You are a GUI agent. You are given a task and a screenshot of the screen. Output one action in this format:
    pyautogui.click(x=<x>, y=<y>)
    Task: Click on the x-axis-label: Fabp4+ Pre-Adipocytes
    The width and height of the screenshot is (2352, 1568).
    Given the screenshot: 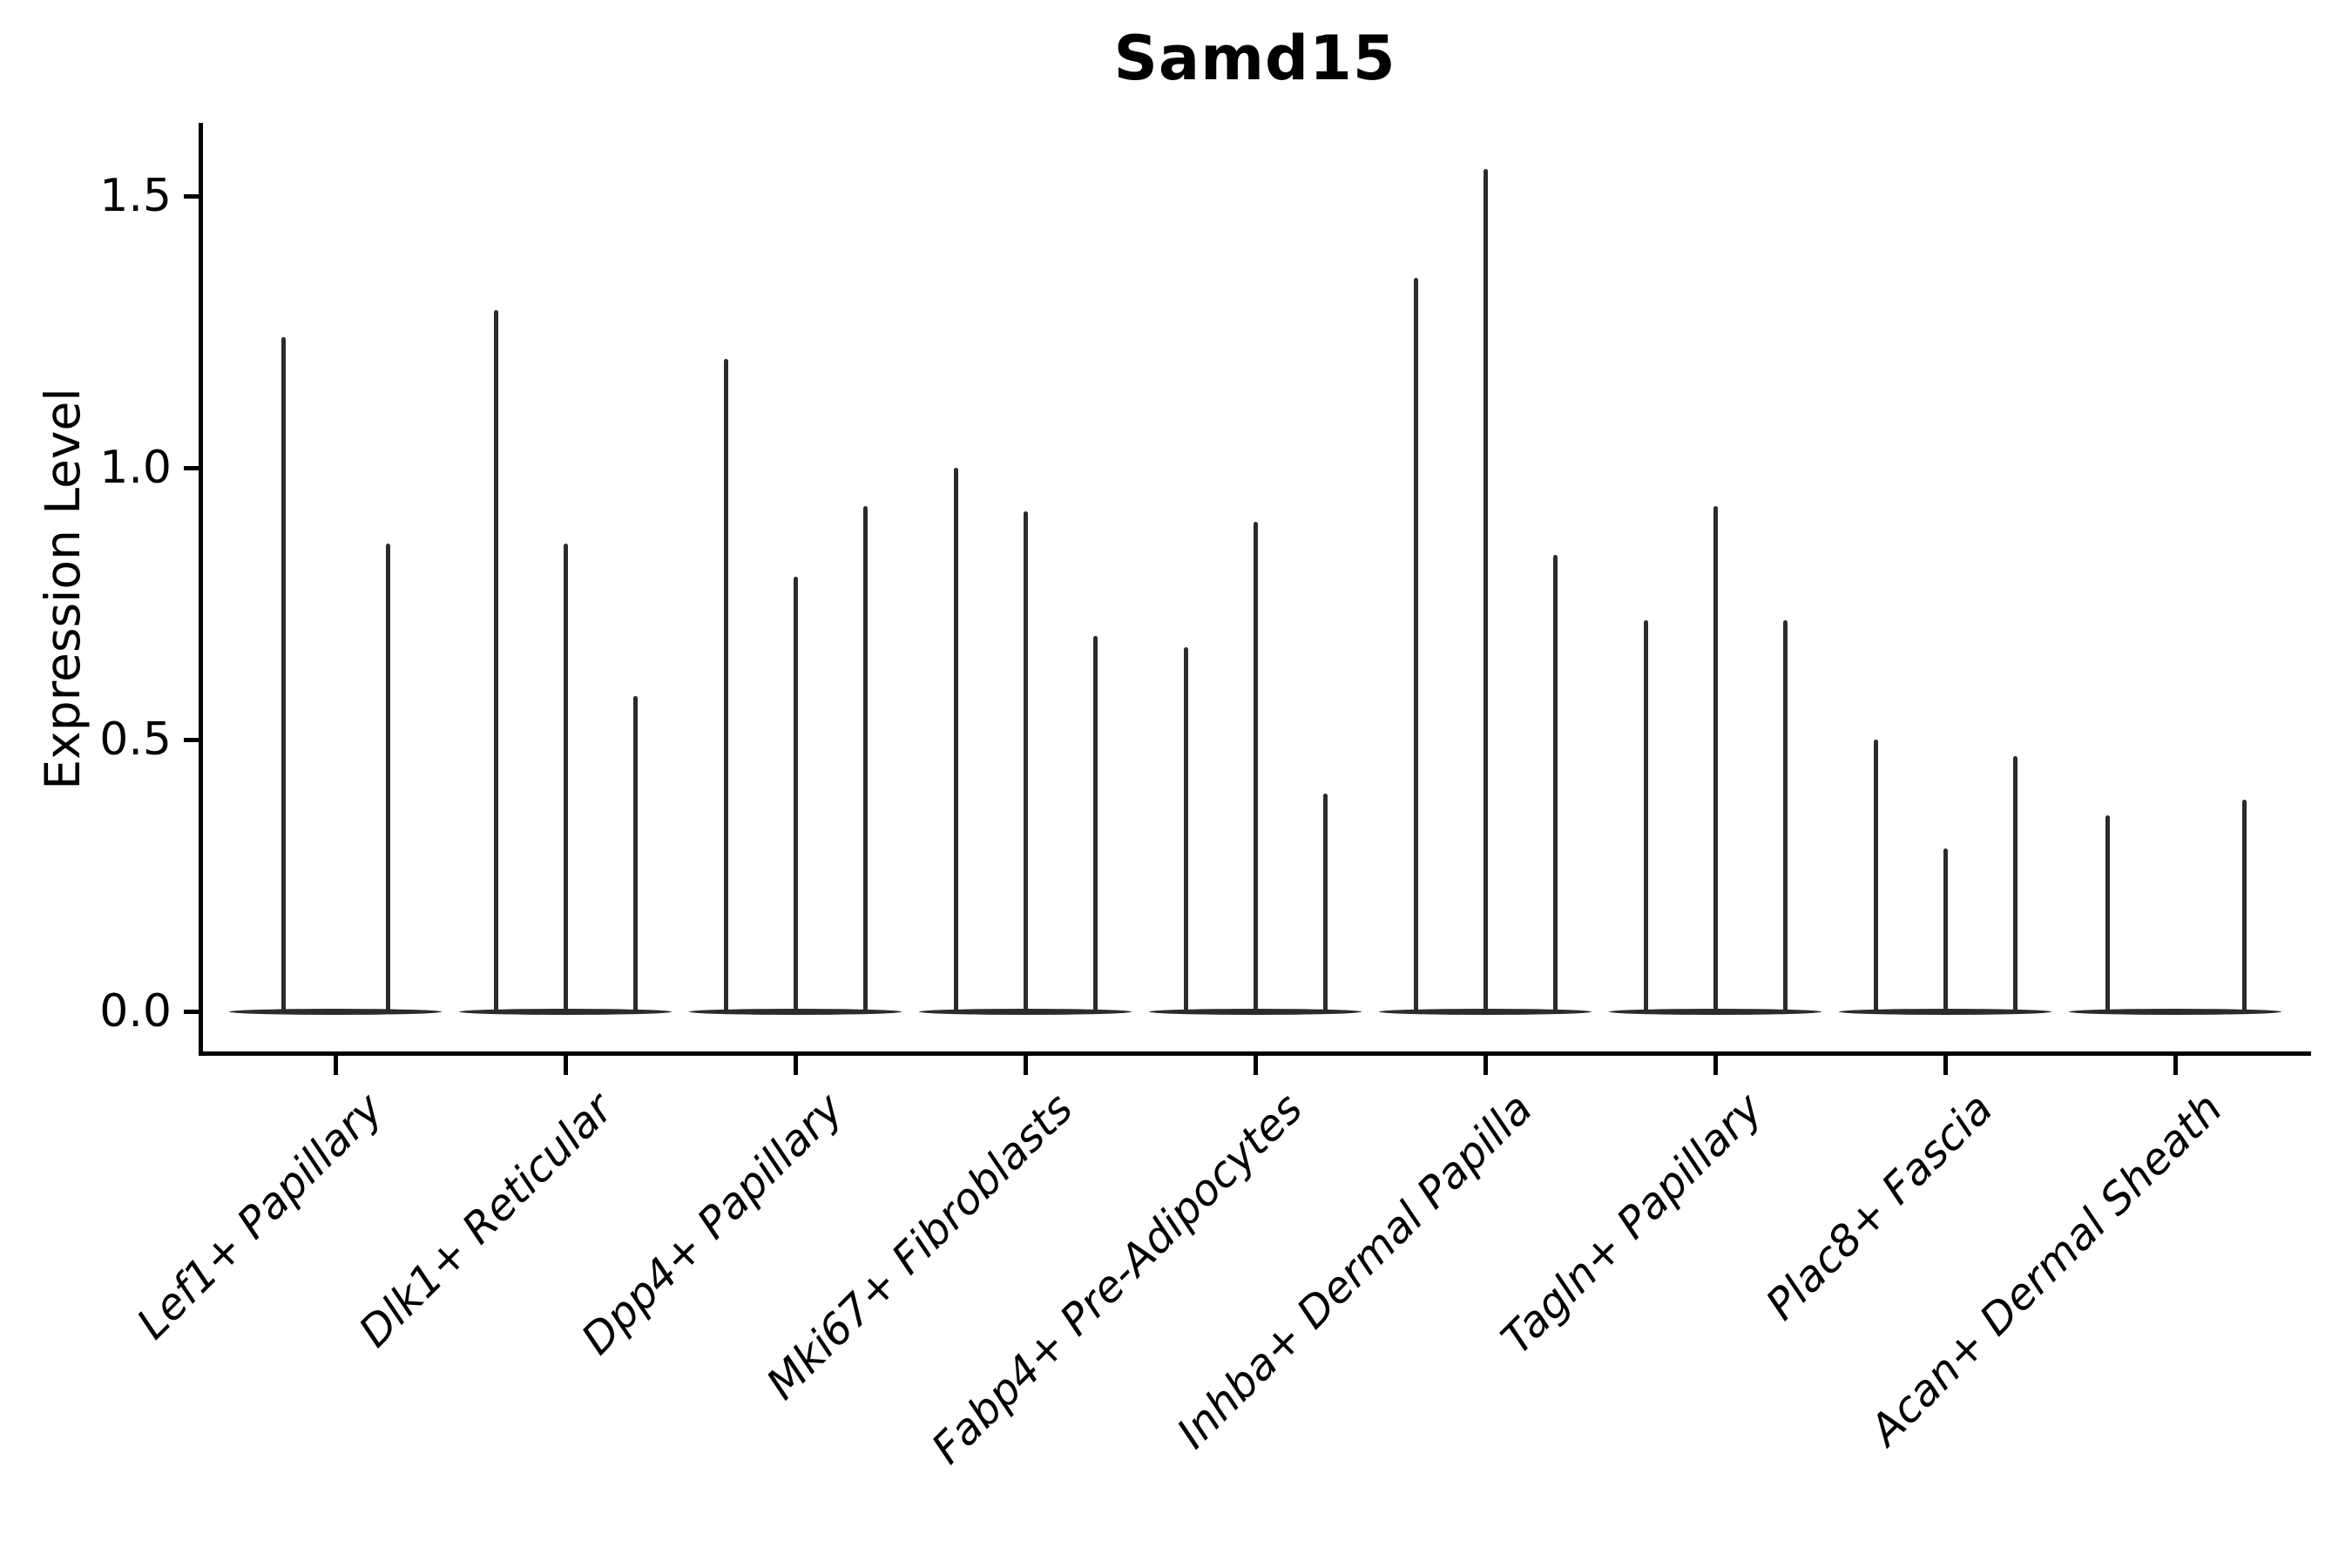 What is the action you would take?
    pyautogui.click(x=1117, y=1279)
    